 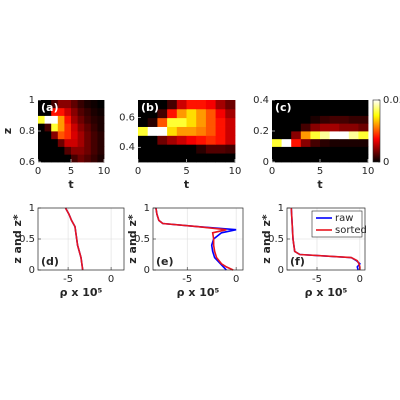 What do you see at coordinates (7, 131) in the screenshot?
I see `y-axis-label: z` at bounding box center [7, 131].